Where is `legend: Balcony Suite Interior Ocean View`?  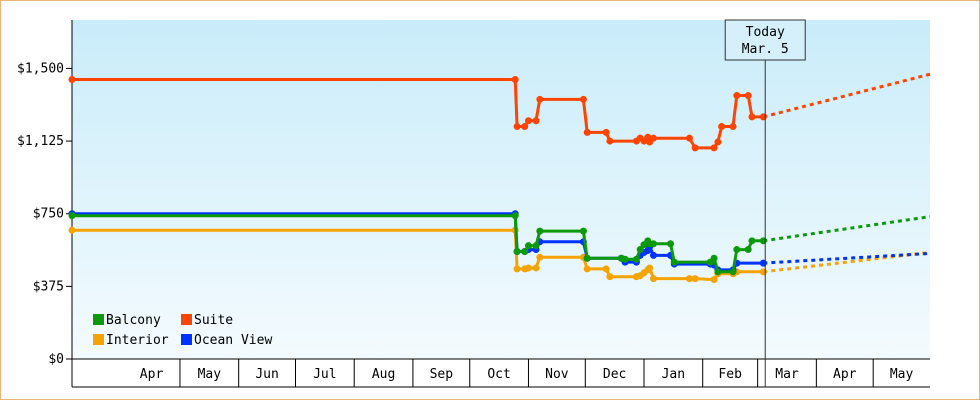 legend: Balcony Suite Interior Ocean View is located at coordinates (182, 330).